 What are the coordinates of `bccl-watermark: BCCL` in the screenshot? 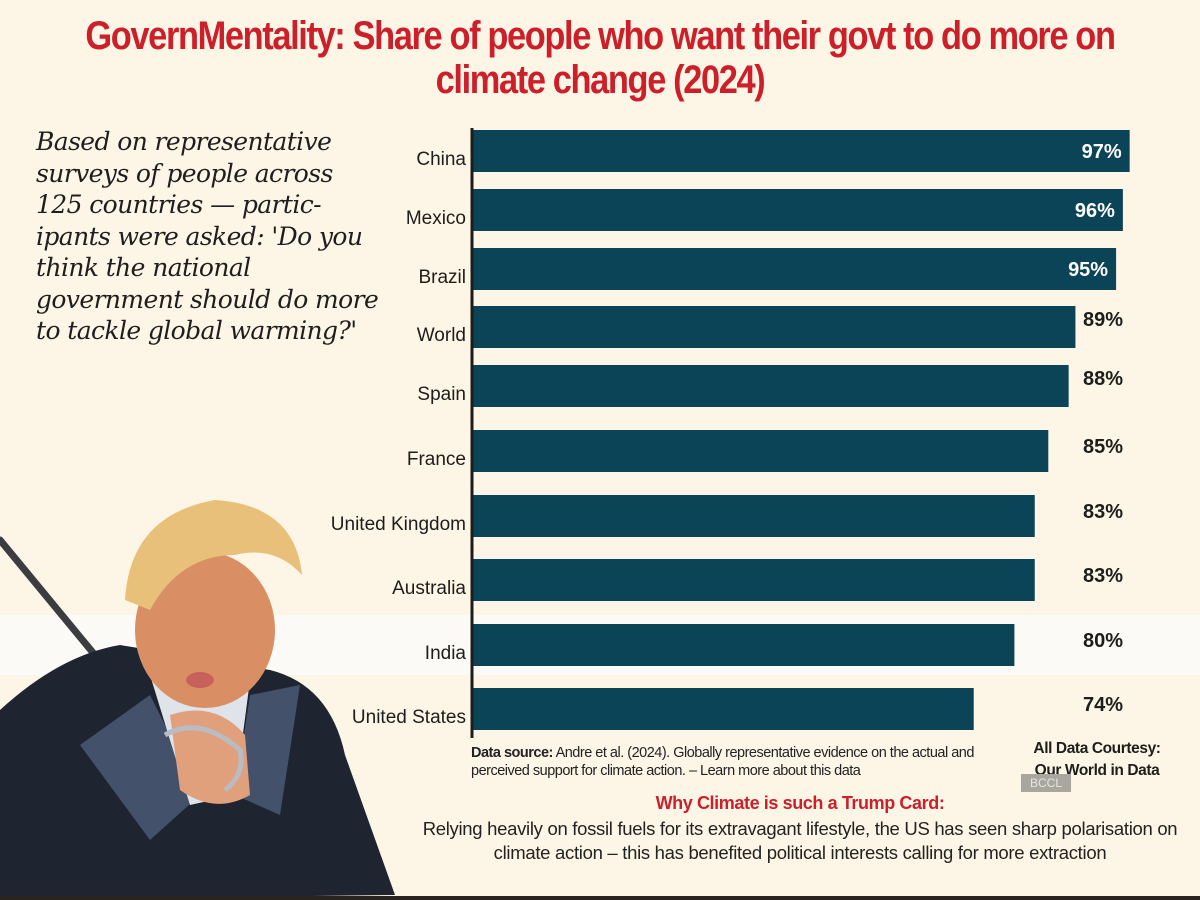 It's located at (1046, 783).